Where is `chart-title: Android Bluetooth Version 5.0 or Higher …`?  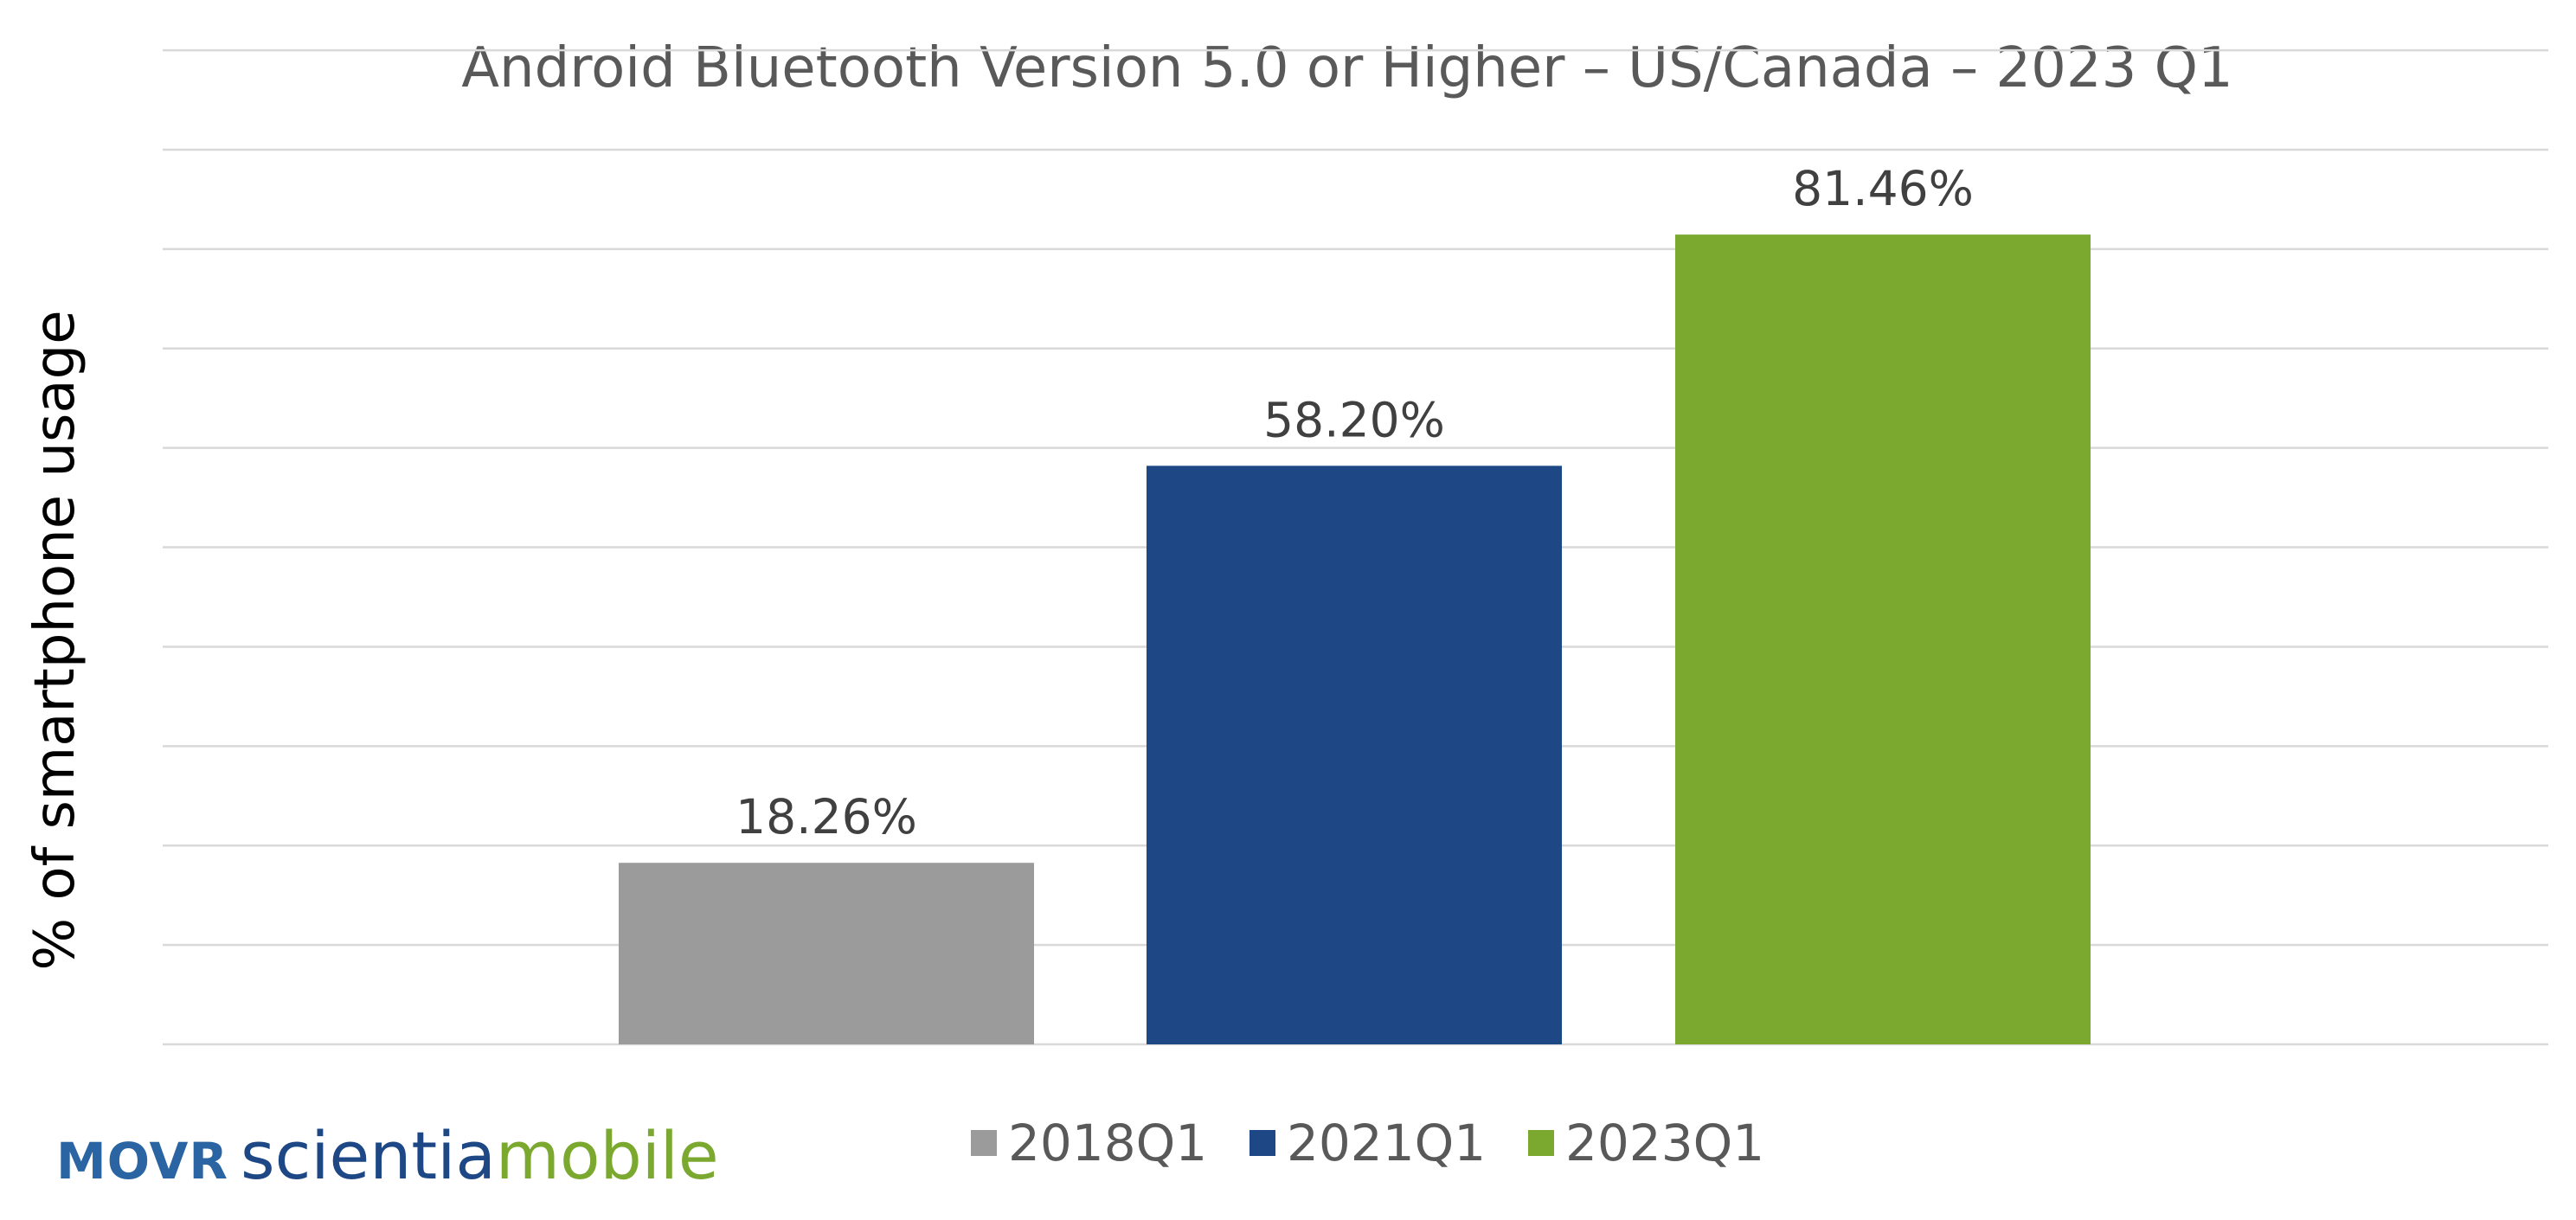
chart-title: Android Bluetooth Version 5.0 or Higher … is located at coordinates (1347, 68).